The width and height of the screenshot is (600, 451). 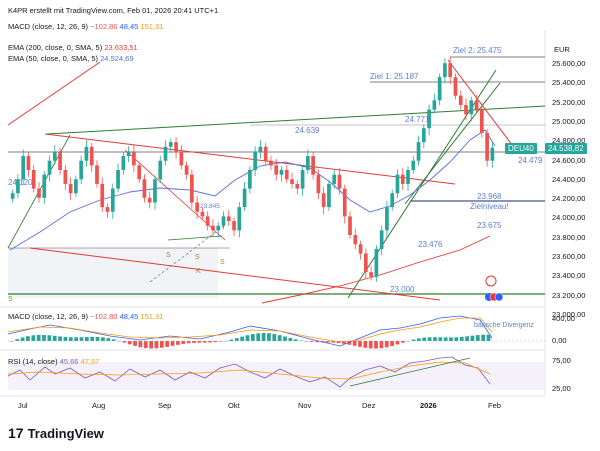 I want to click on zielniveau-label: Zielniveau!, so click(x=489, y=206).